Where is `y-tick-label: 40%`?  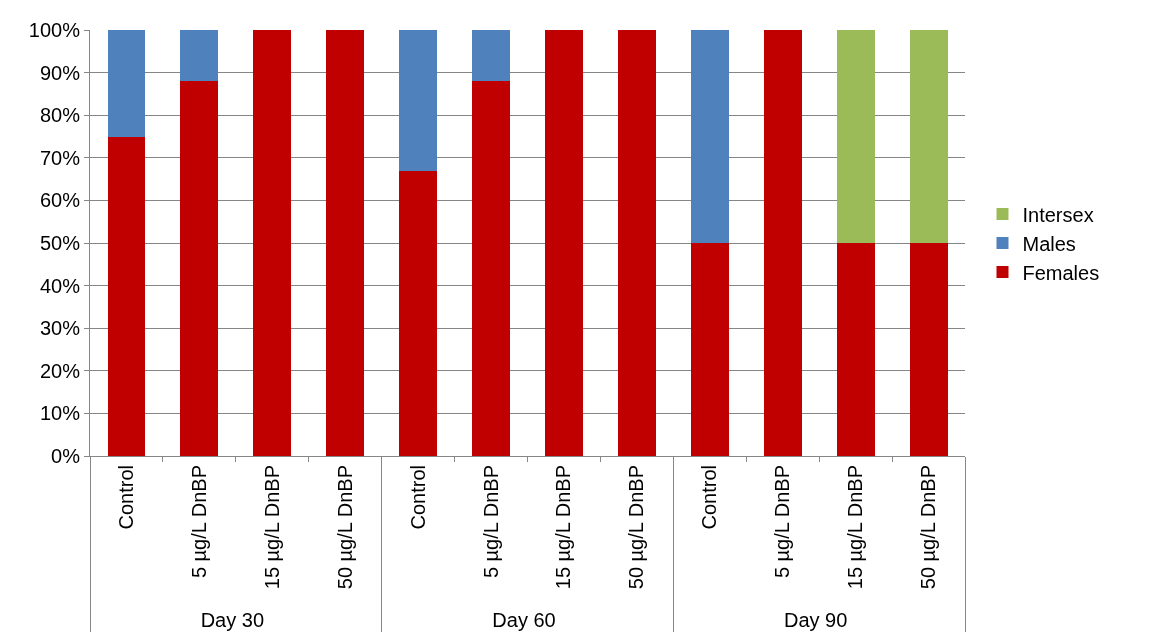 y-tick-label: 40% is located at coordinates (60, 285).